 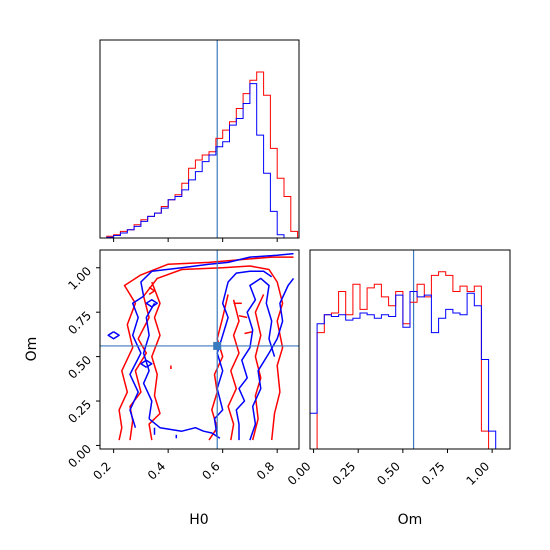 What do you see at coordinates (210, 470) in the screenshot?
I see `h0-tick-label: 0.6` at bounding box center [210, 470].